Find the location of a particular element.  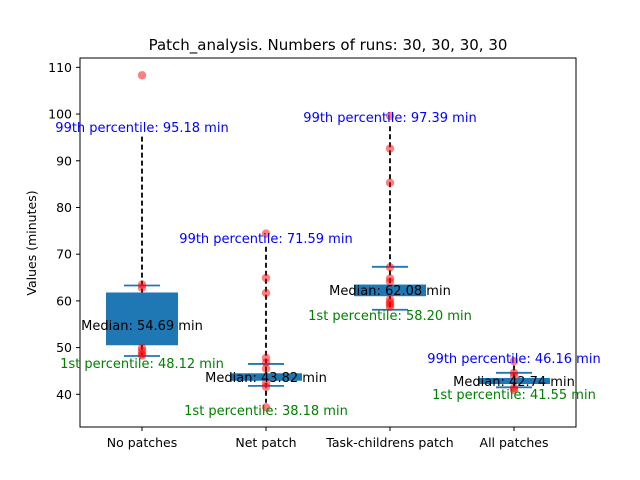

y-tick-label: 80 is located at coordinates (64, 207).